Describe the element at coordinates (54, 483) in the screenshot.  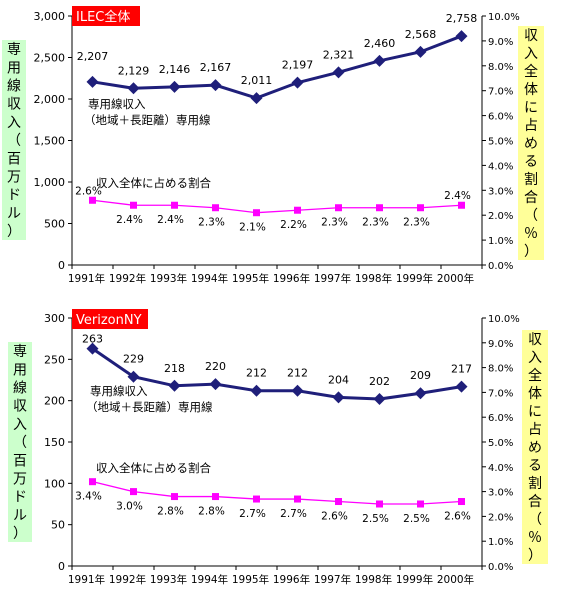
I see `left-tick-label: 100` at that location.